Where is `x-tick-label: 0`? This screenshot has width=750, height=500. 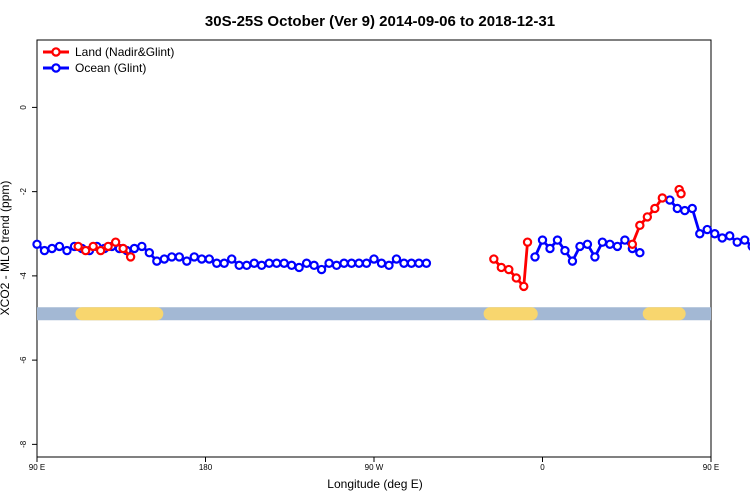 x-tick-label: 0 is located at coordinates (542, 467).